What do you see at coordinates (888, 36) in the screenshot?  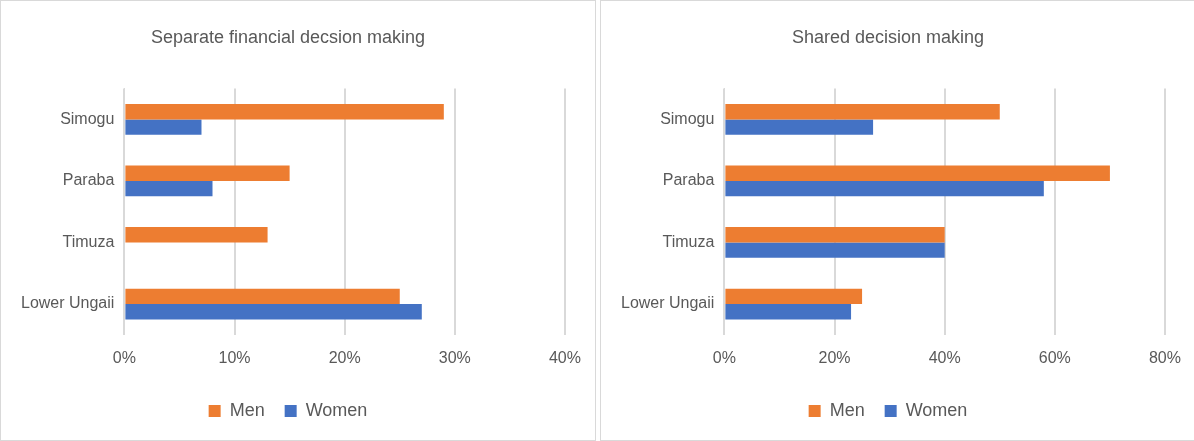 I see `chart-title: Shared decision making` at bounding box center [888, 36].